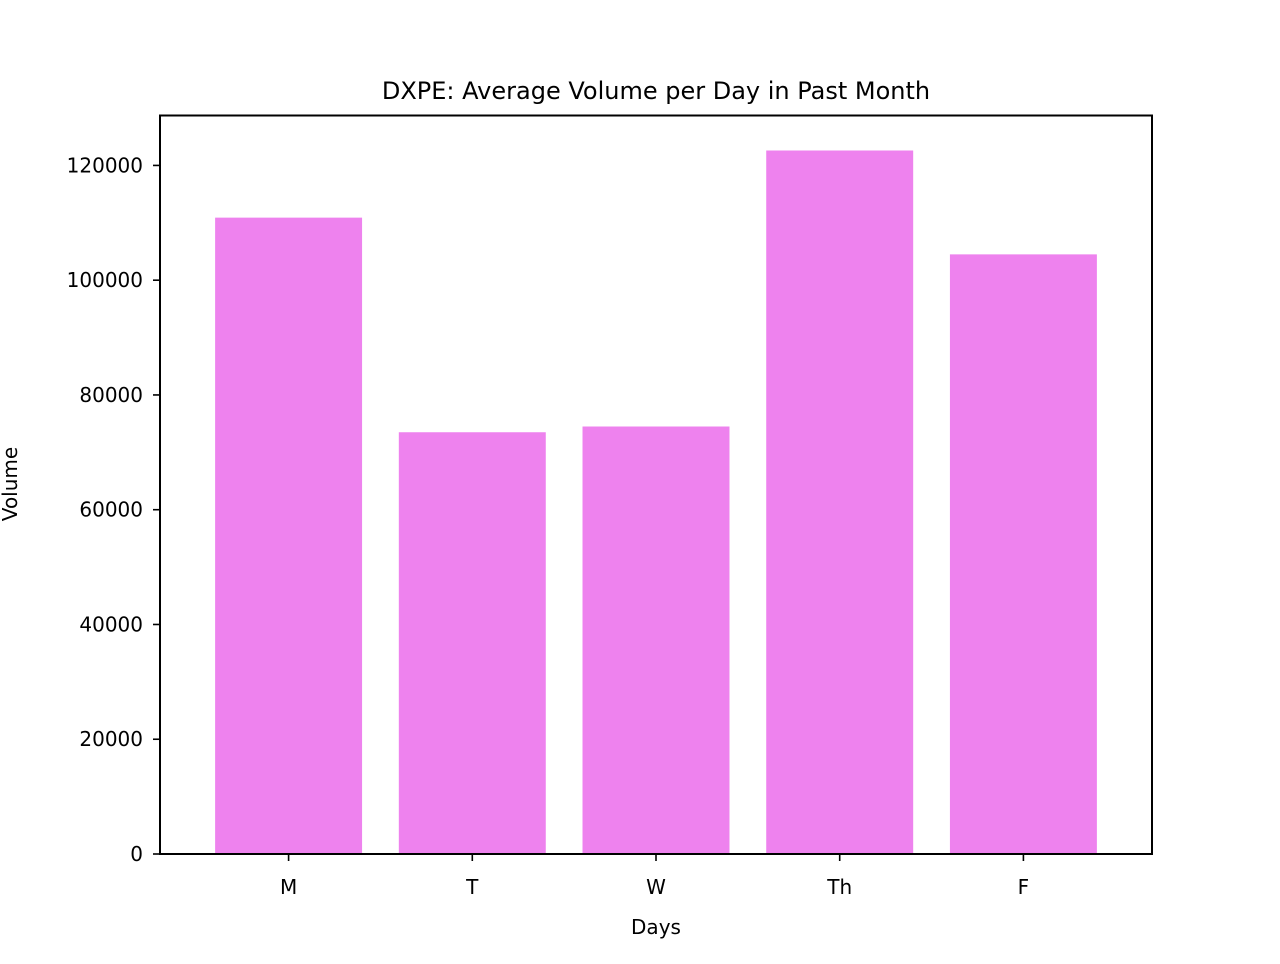  Describe the element at coordinates (11, 484) in the screenshot. I see `y-axis-label: Volume` at that location.